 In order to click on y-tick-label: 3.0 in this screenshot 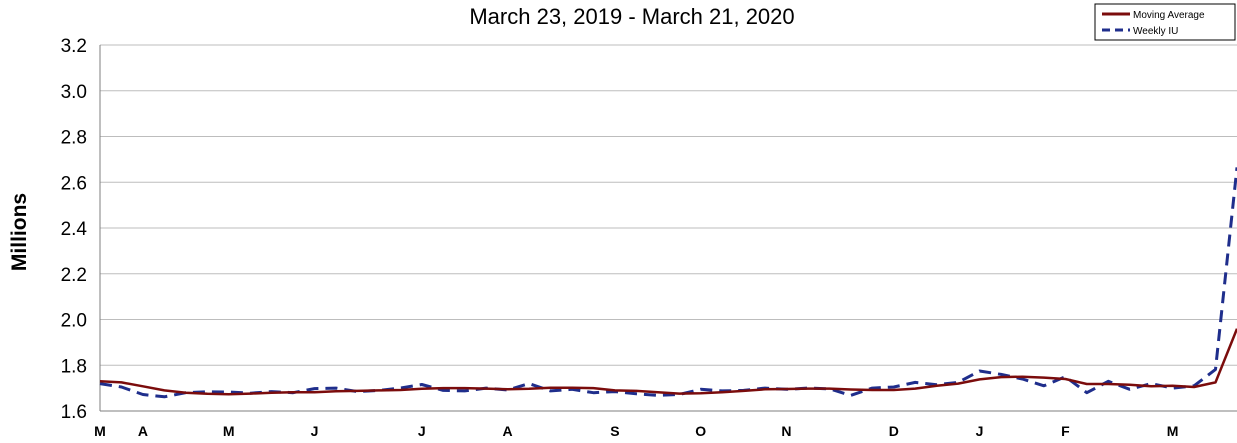, I will do `click(74, 92)`.